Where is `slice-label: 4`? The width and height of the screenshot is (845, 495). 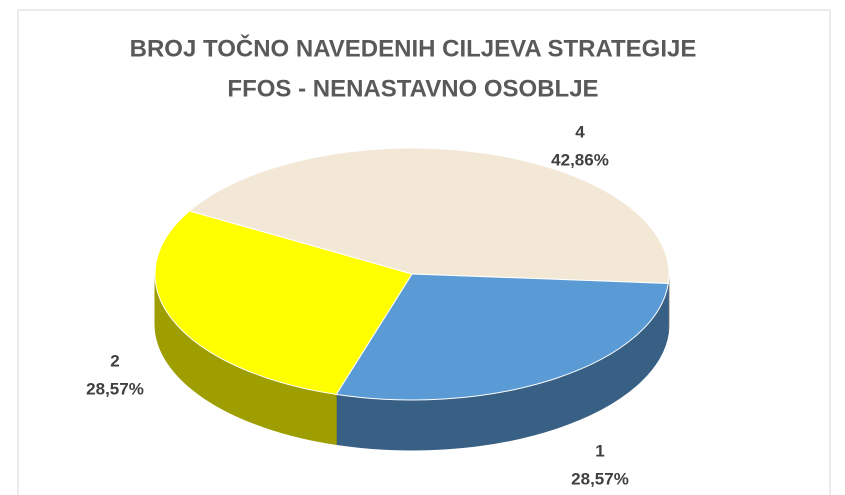 slice-label: 4 is located at coordinates (580, 131).